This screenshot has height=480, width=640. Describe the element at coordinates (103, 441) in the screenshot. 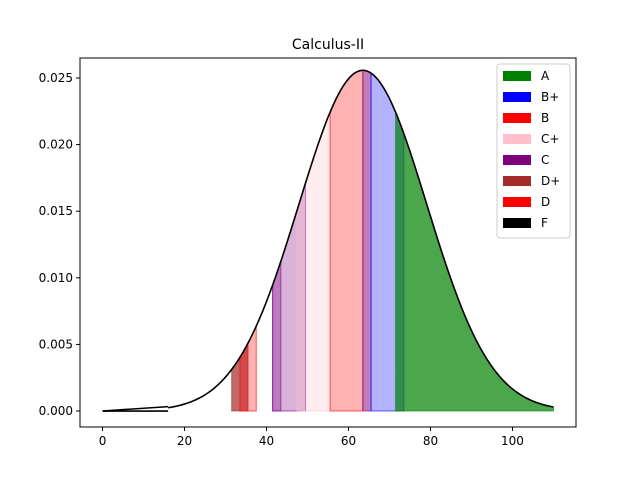

I see `x-tick-label: 0` at that location.